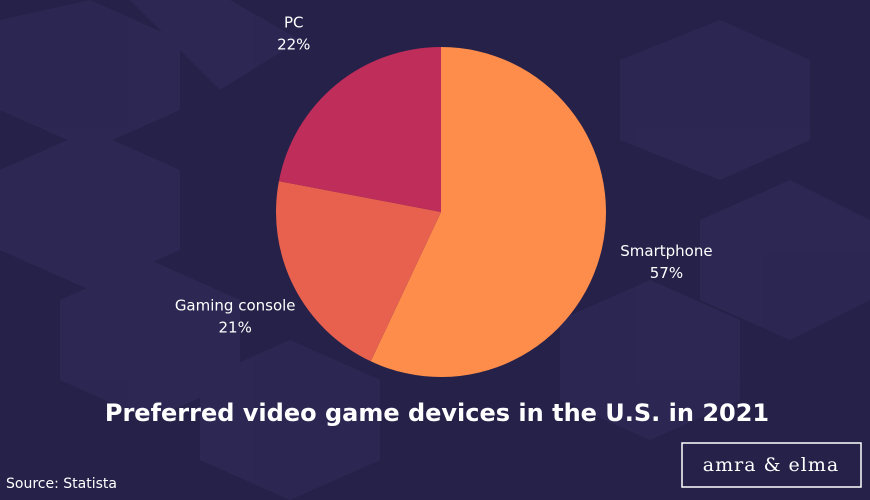 Image resolution: width=870 pixels, height=500 pixels. I want to click on brand: amra & elma, so click(771, 465).